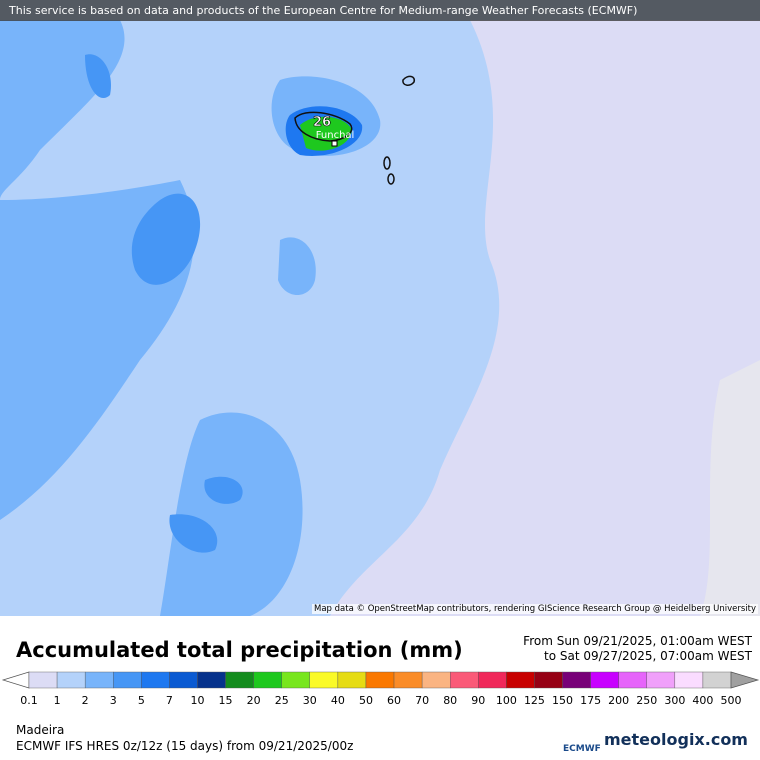  What do you see at coordinates (40, 730) in the screenshot?
I see `region: Madeira` at bounding box center [40, 730].